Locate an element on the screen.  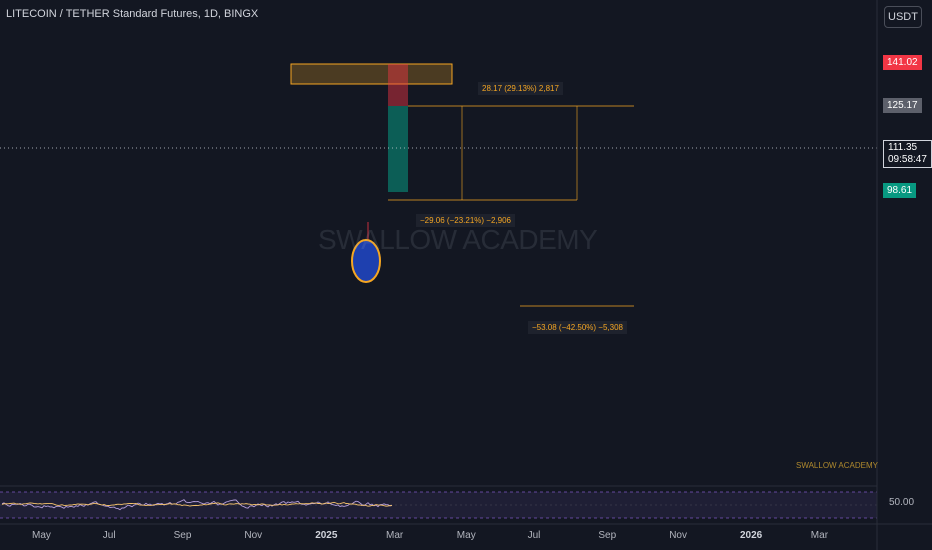
price-tag-125: 125.17 is located at coordinates (902, 105).